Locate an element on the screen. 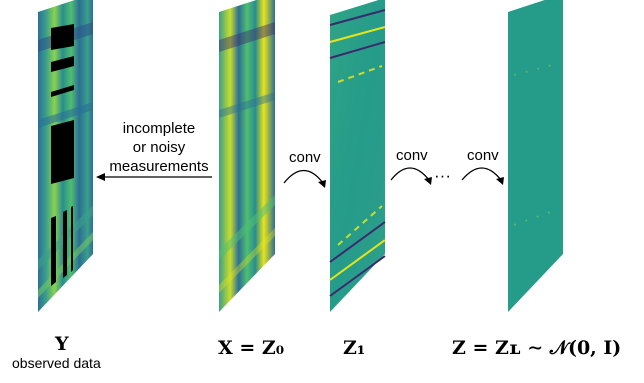  panel-z1 is located at coordinates (357, 156).